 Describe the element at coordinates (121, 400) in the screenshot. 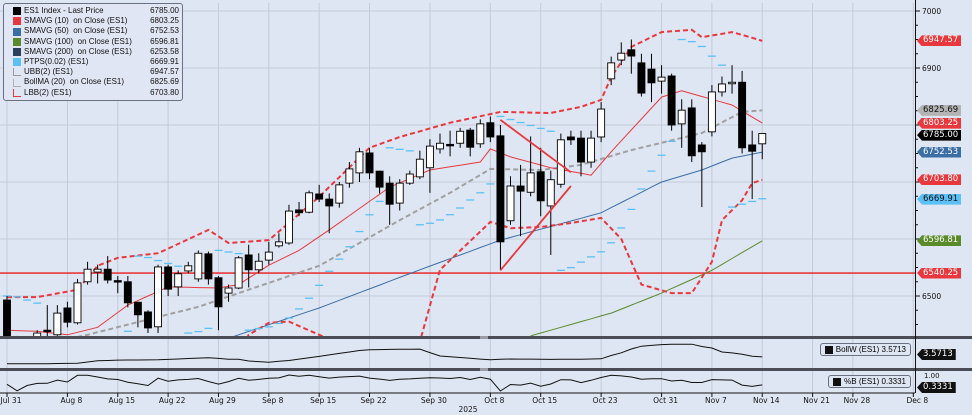

I see `x-tick-label: Aug 15` at that location.